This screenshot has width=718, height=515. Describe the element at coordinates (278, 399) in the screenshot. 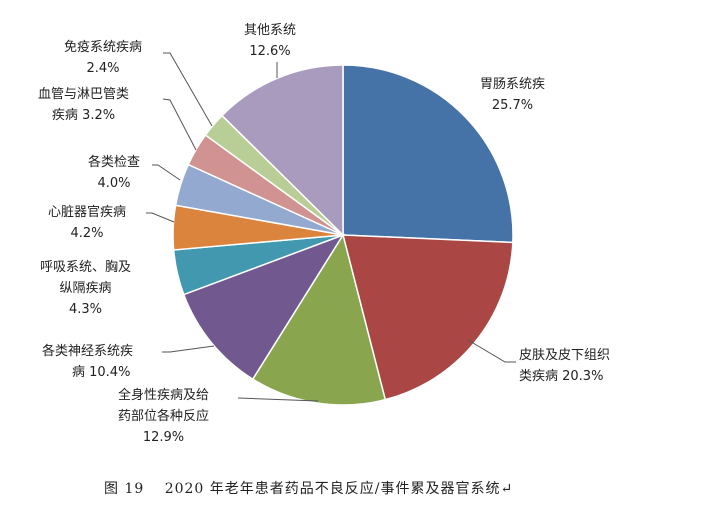

I see `leader-line-systemic` at that location.